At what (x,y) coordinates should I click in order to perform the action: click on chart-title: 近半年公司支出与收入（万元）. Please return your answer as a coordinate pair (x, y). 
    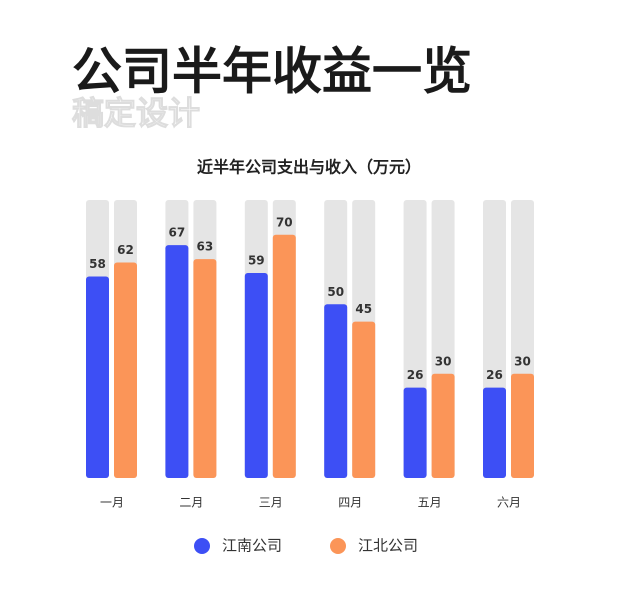
    Looking at the image, I should click on (309, 167).